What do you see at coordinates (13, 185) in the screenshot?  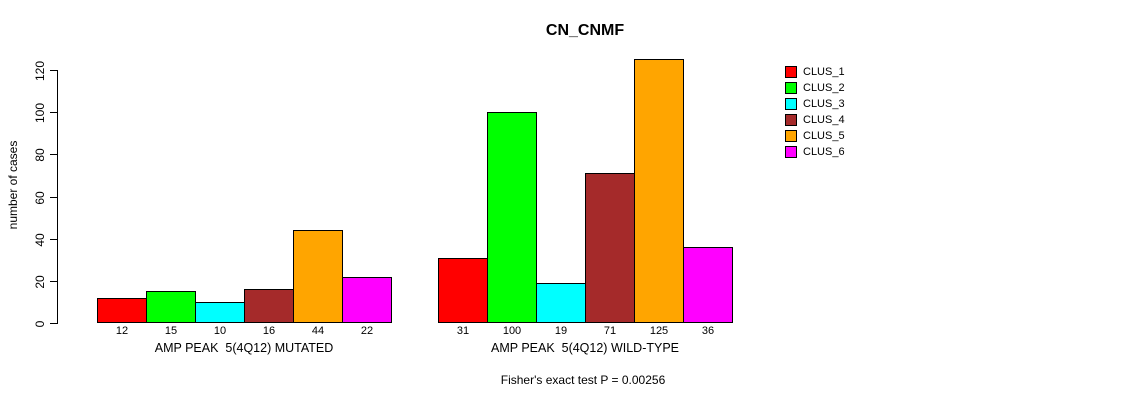 I see `y-axis-label: number of cases` at bounding box center [13, 185].